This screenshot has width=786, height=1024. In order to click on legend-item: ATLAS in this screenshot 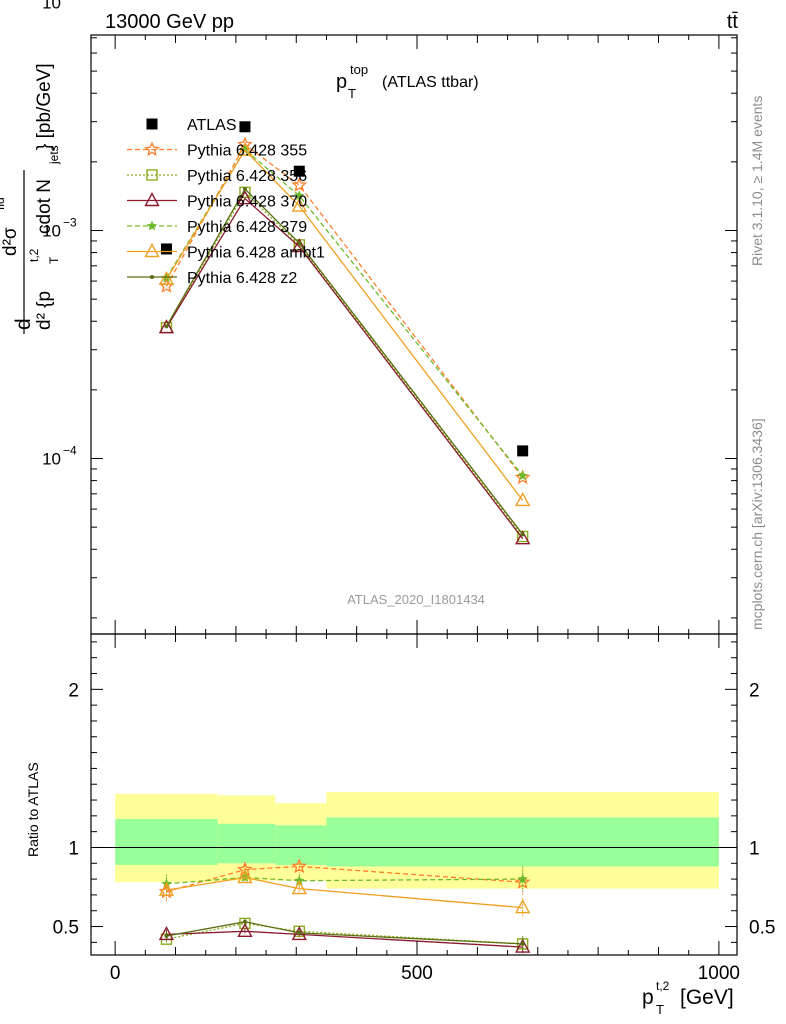, I will do `click(191, 125)`.